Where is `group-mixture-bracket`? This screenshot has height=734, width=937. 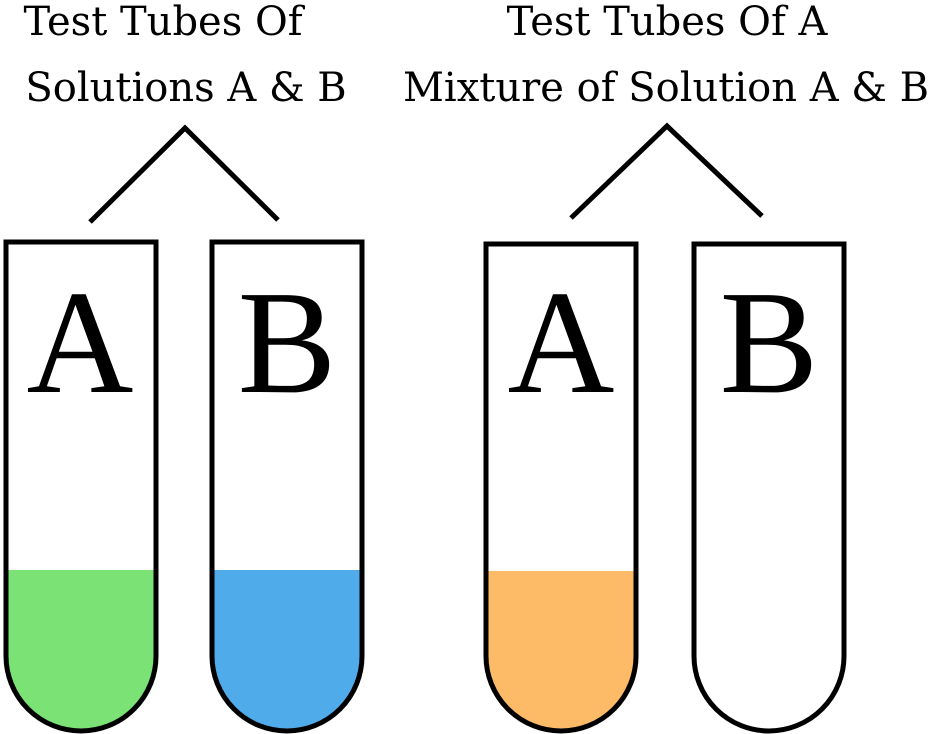 group-mixture-bracket is located at coordinates (666, 171).